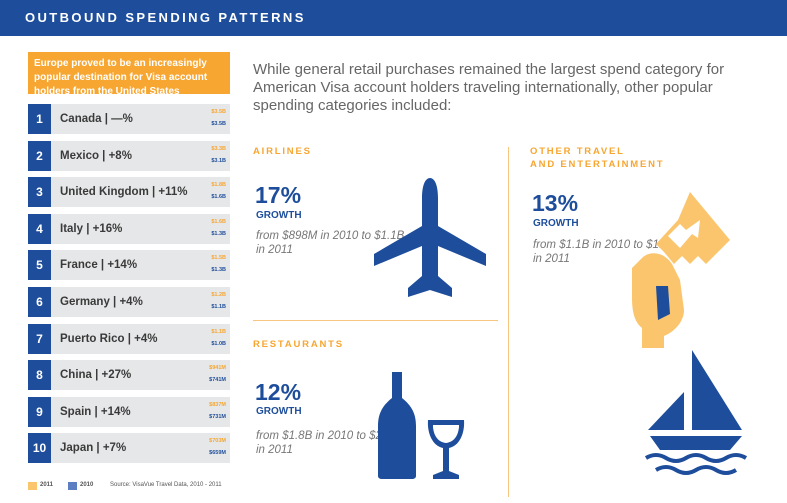 The width and height of the screenshot is (787, 503). Describe the element at coordinates (217, 368) in the screenshot. I see `value-2011: $941M` at that location.